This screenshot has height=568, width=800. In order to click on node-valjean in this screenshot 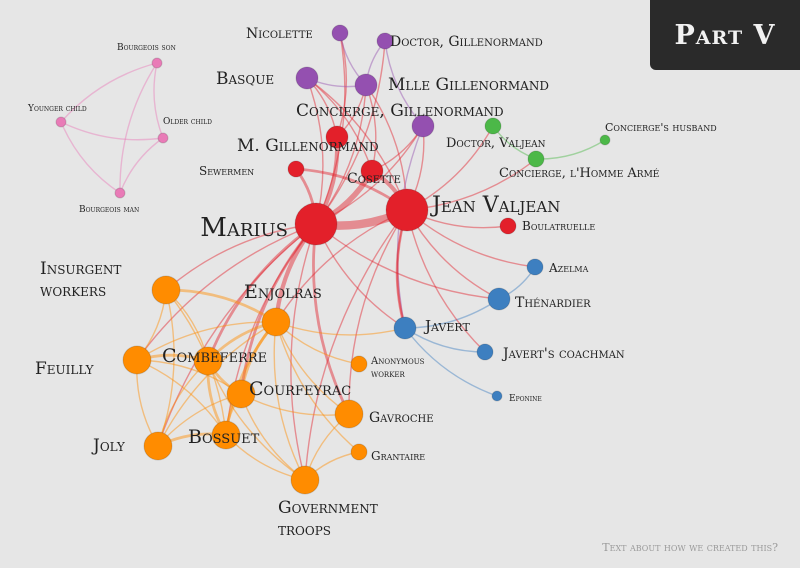, I will do `click(407, 210)`.